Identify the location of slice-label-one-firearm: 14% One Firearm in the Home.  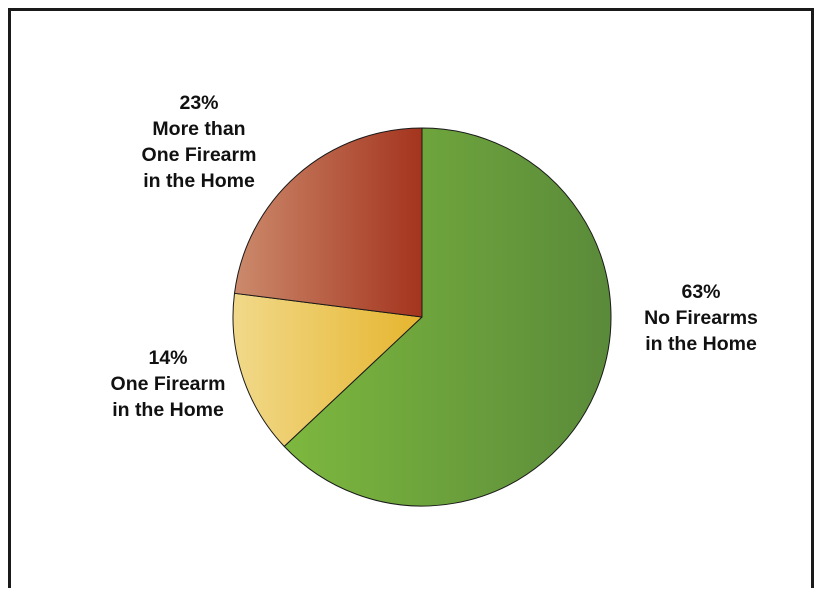
(168, 384).